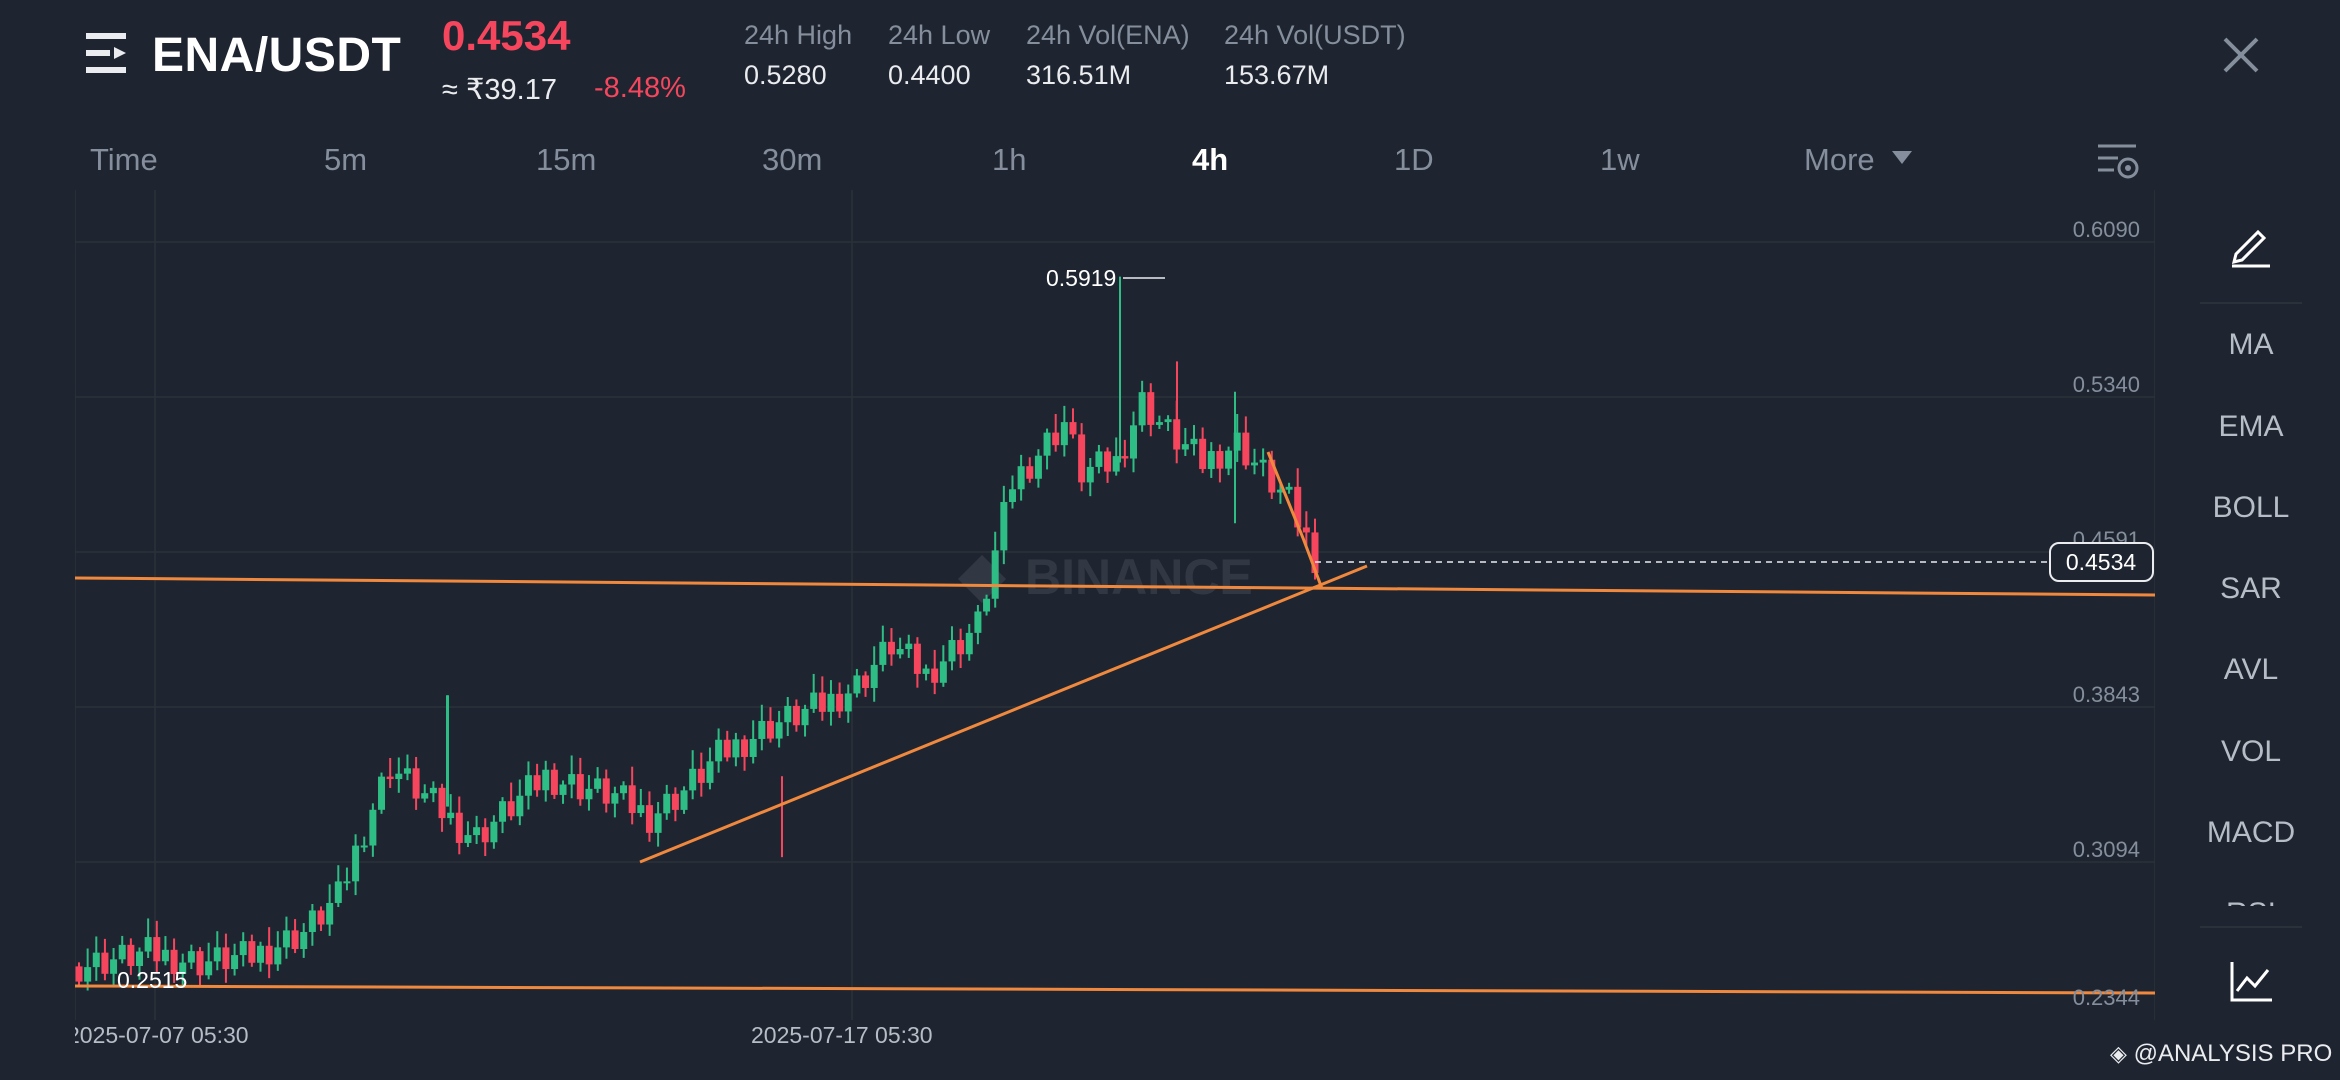  I want to click on tab-1w: 1w, so click(1620, 159).